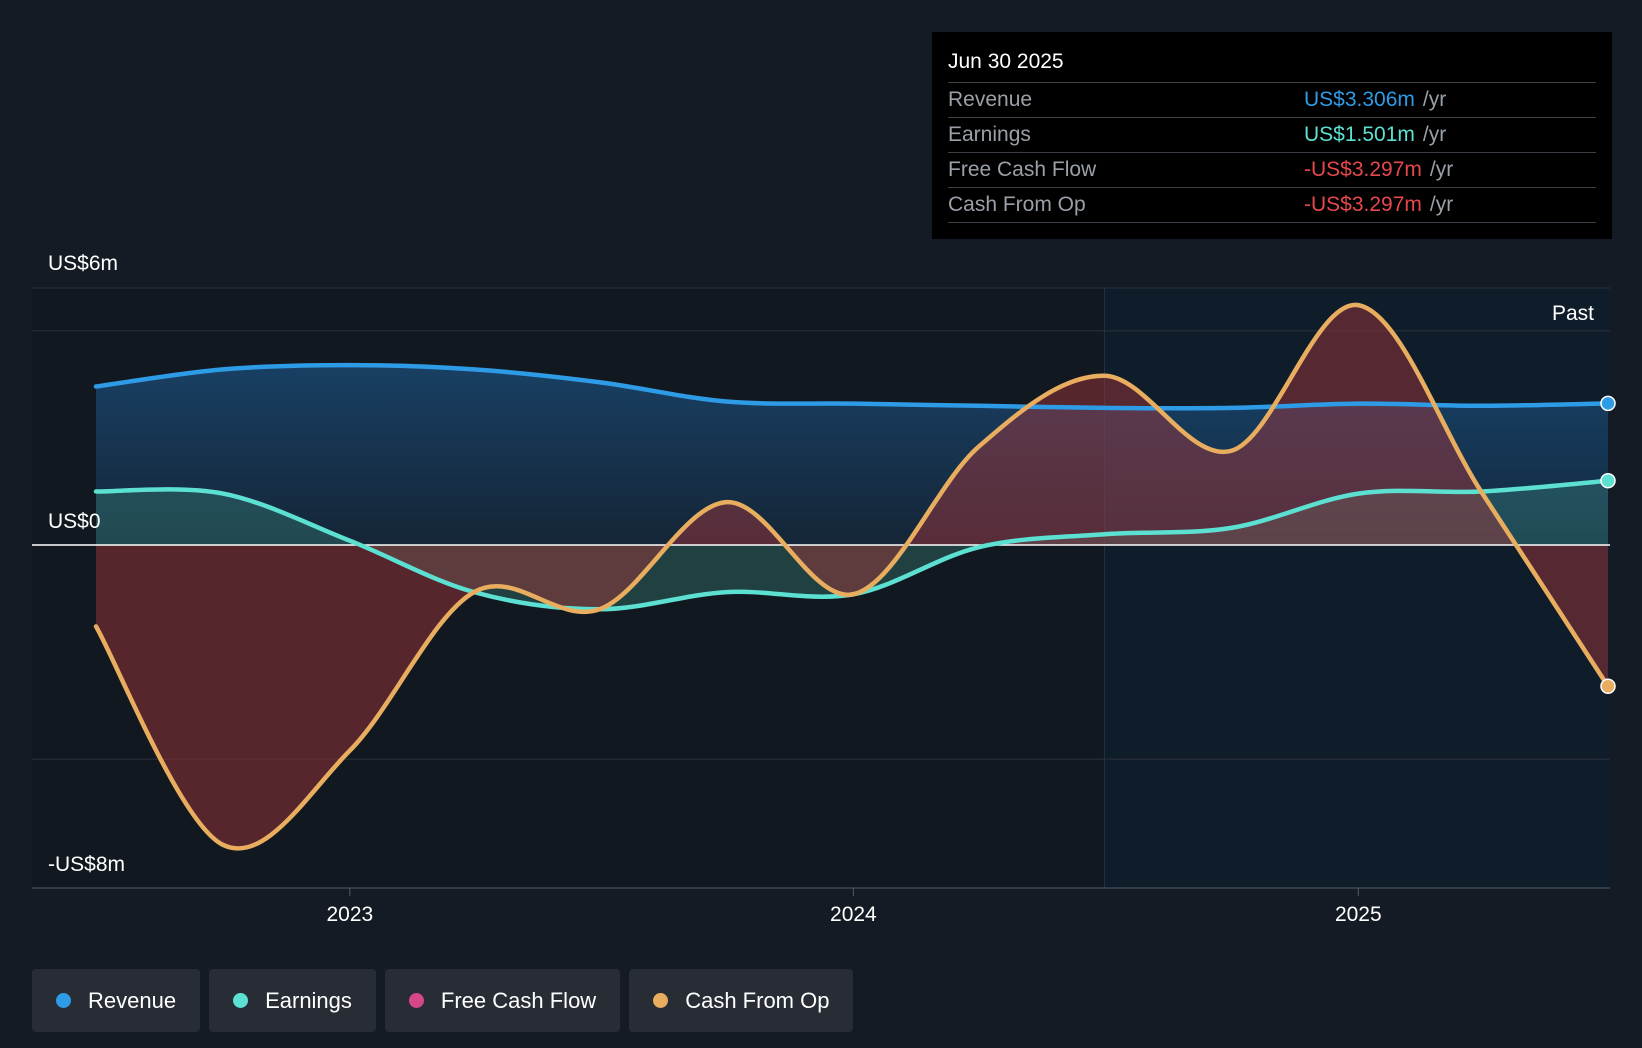 The image size is (1642, 1048). Describe the element at coordinates (349, 914) in the screenshot. I see `x-tick-label: 2023` at that location.